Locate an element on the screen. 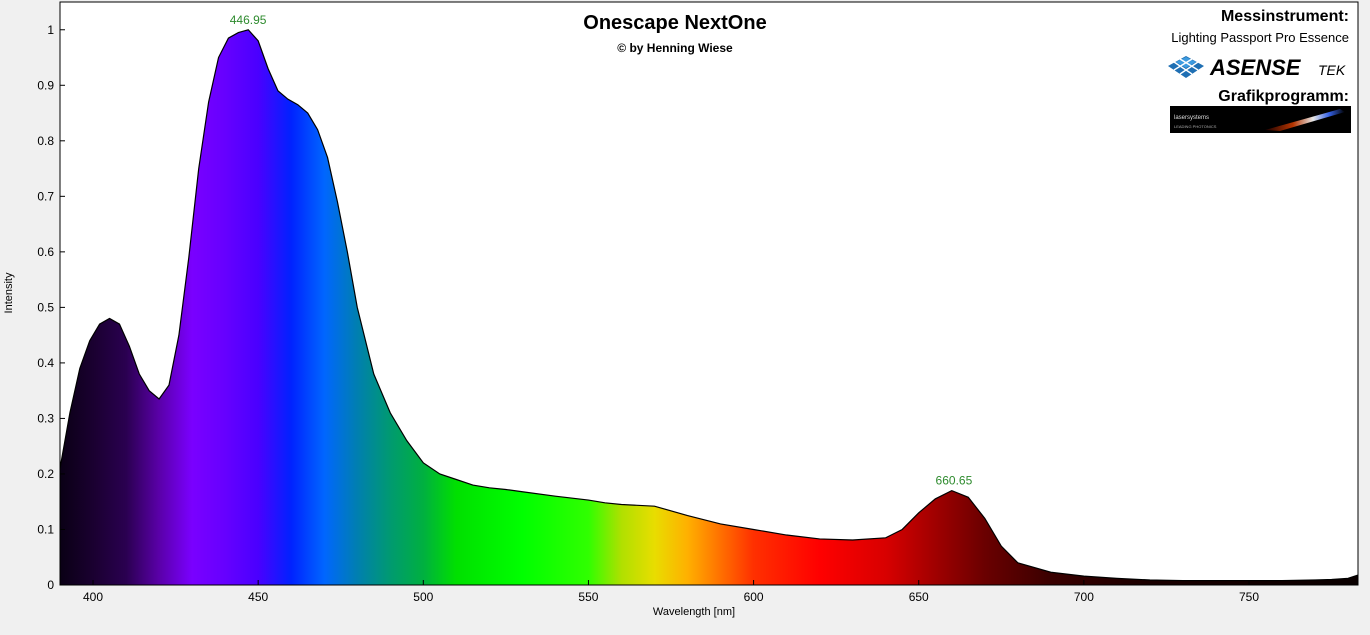 This screenshot has height=635, width=1370. x-tick-label: 750 is located at coordinates (1249, 597).